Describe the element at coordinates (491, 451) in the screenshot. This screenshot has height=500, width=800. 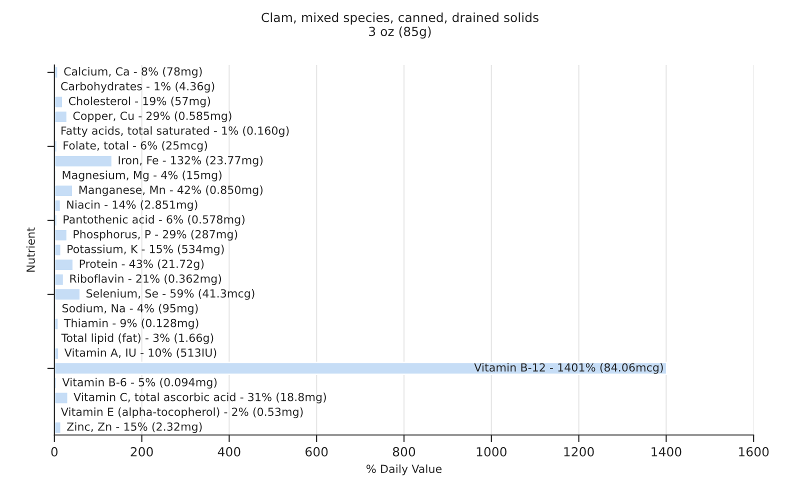
I see `x-tick-label: 1000` at that location.